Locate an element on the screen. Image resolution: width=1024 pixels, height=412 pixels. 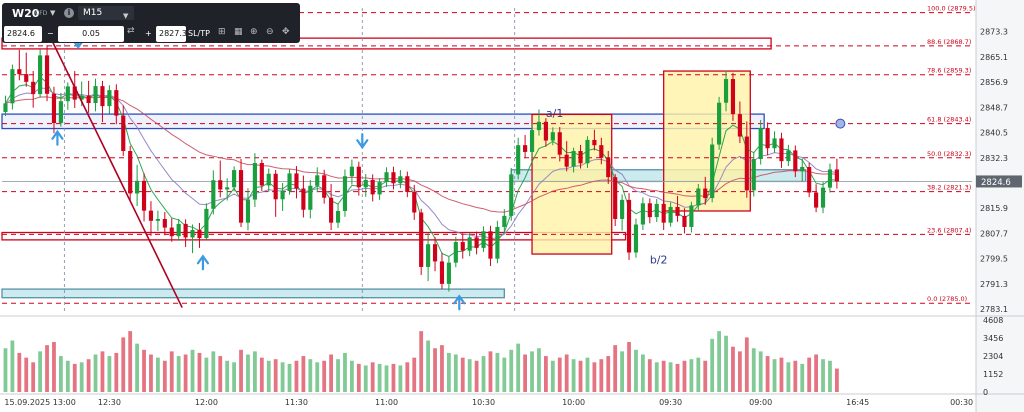
volume-tick-label: 3456 is located at coordinates (993, 338).